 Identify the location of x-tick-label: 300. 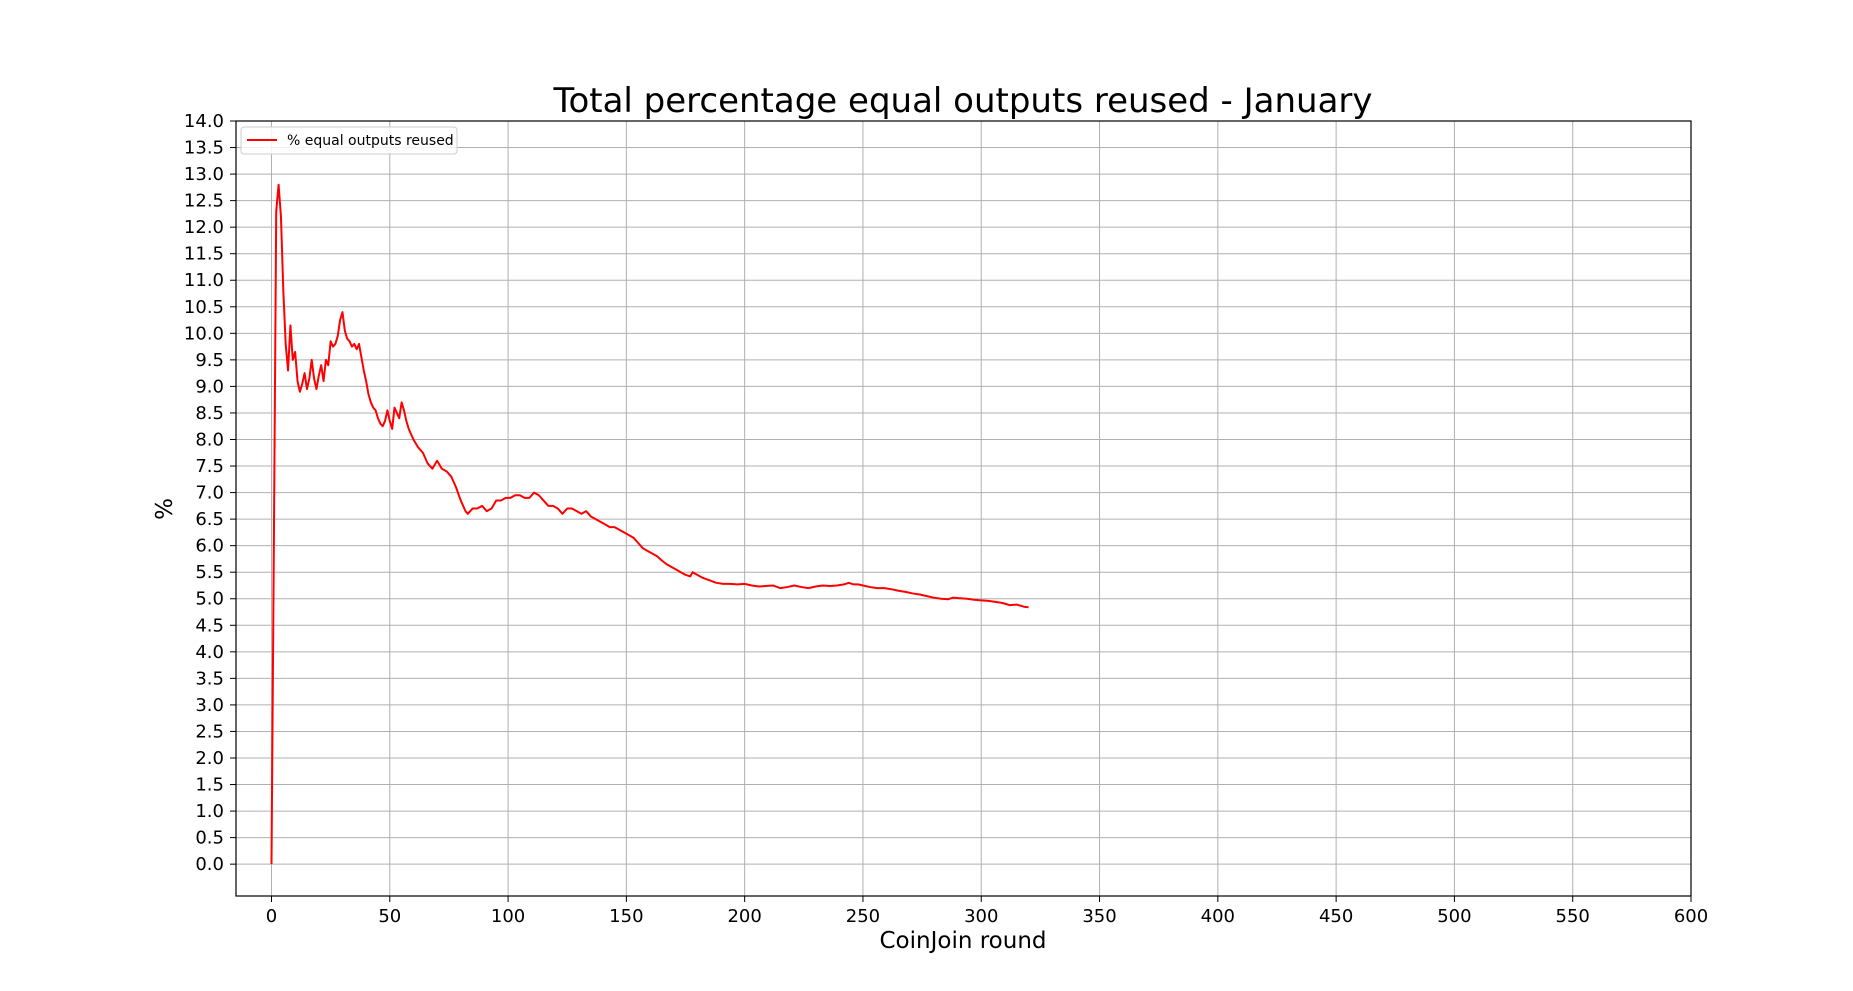
(981, 916).